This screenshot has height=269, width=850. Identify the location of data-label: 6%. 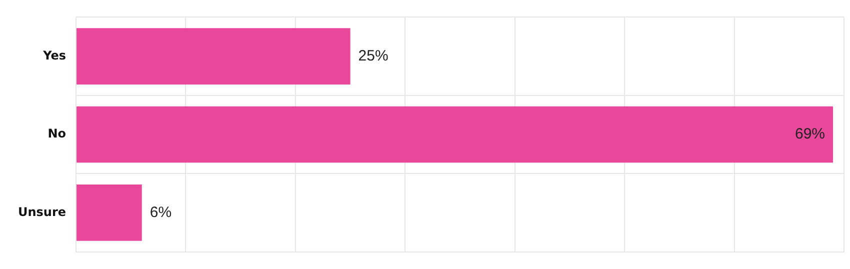
(161, 212).